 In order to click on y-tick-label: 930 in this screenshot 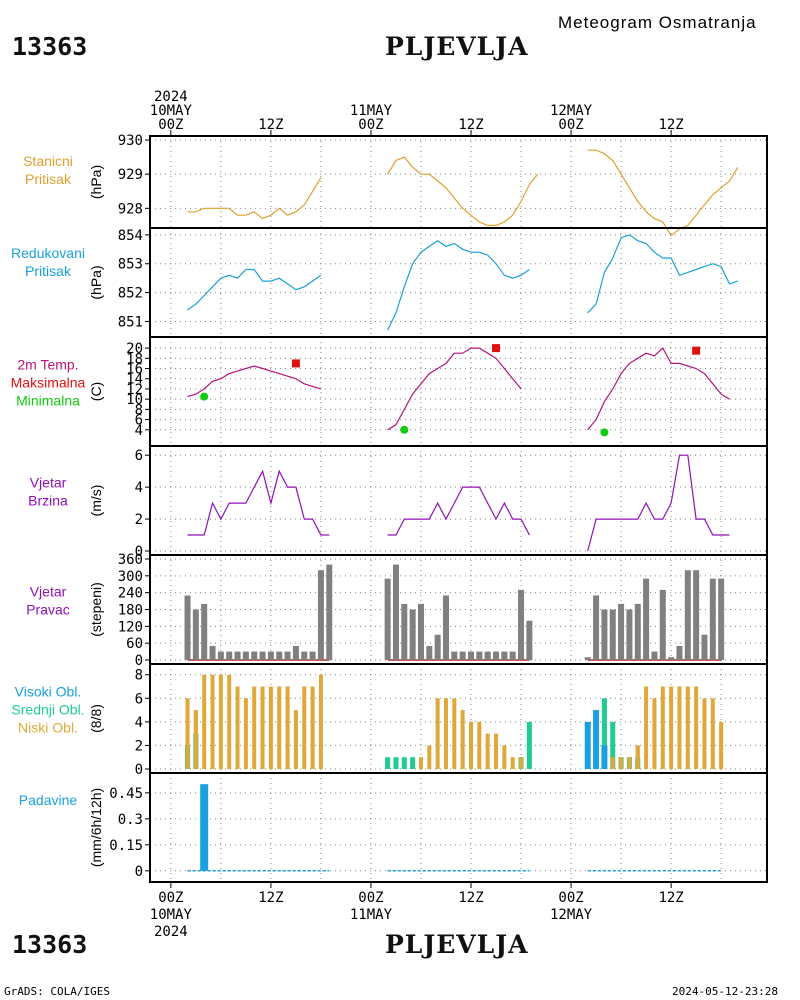, I will do `click(130, 141)`.